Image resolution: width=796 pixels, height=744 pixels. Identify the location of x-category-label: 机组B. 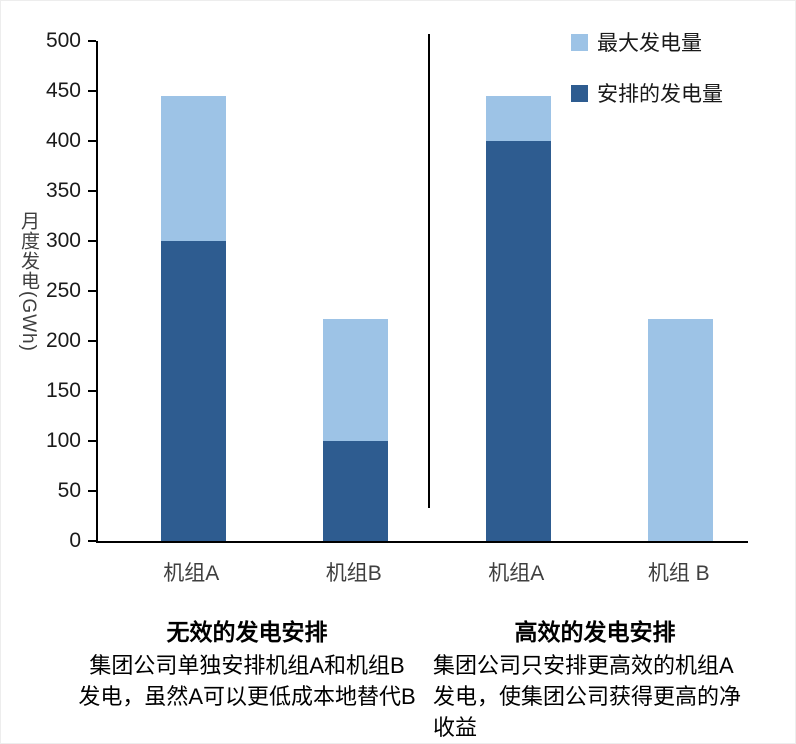
(353, 573).